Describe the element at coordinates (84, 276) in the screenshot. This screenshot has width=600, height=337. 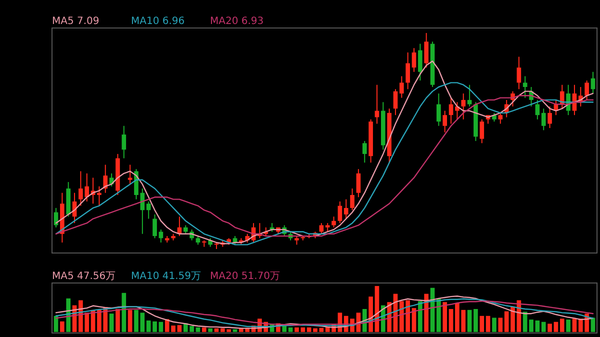
I see `text: MA5 47.56万` at that location.